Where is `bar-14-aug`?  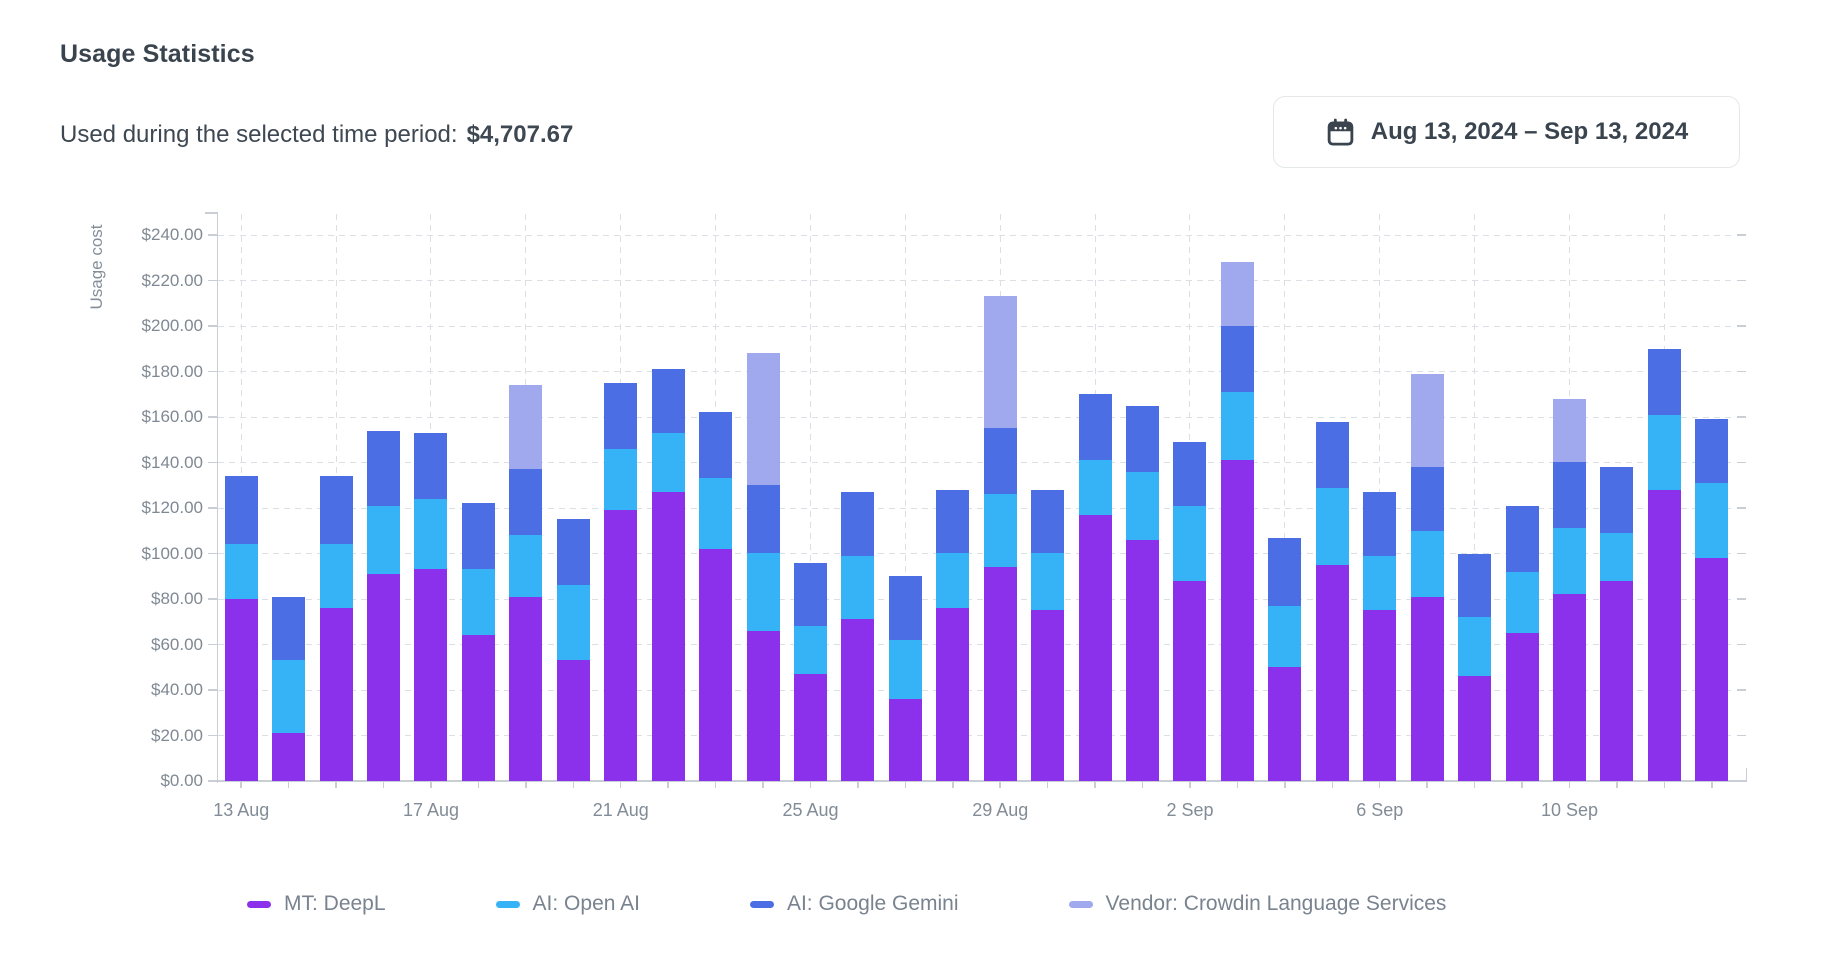 bar-14-aug is located at coordinates (289, 688).